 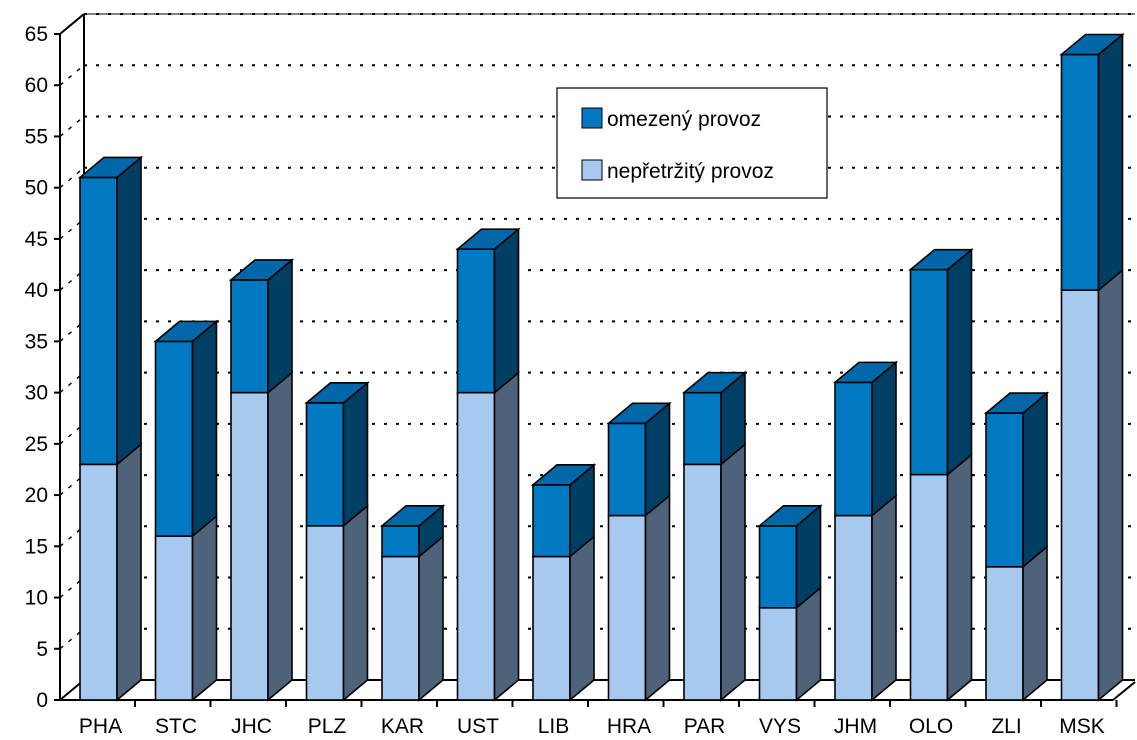 What do you see at coordinates (36, 444) in the screenshot?
I see `y-tick-label: 25` at bounding box center [36, 444].